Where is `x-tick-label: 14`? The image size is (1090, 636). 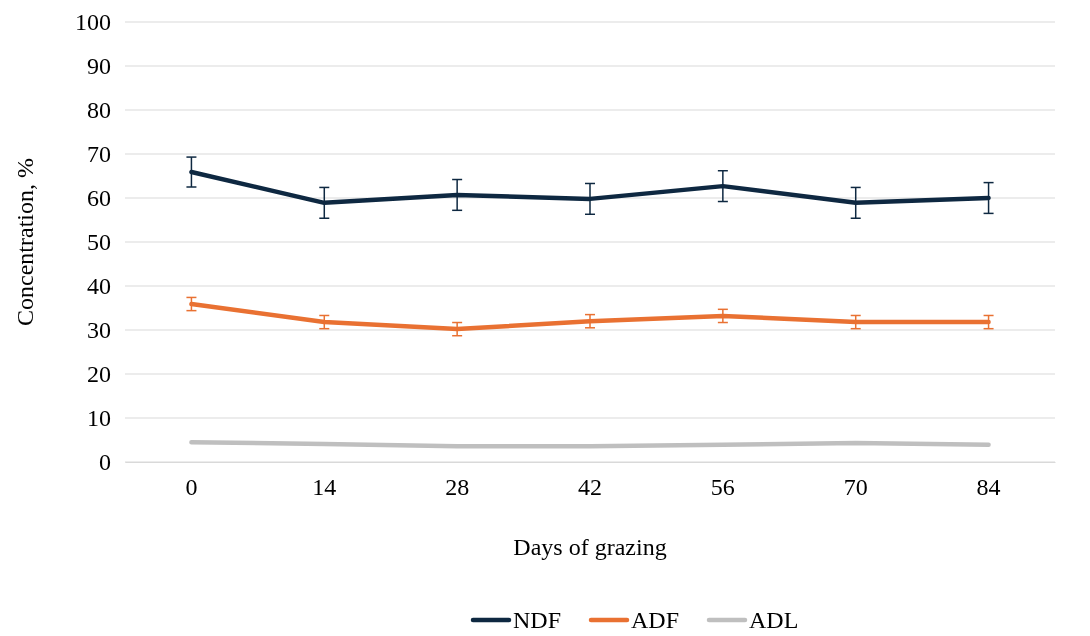 x-tick-label: 14 is located at coordinates (324, 487).